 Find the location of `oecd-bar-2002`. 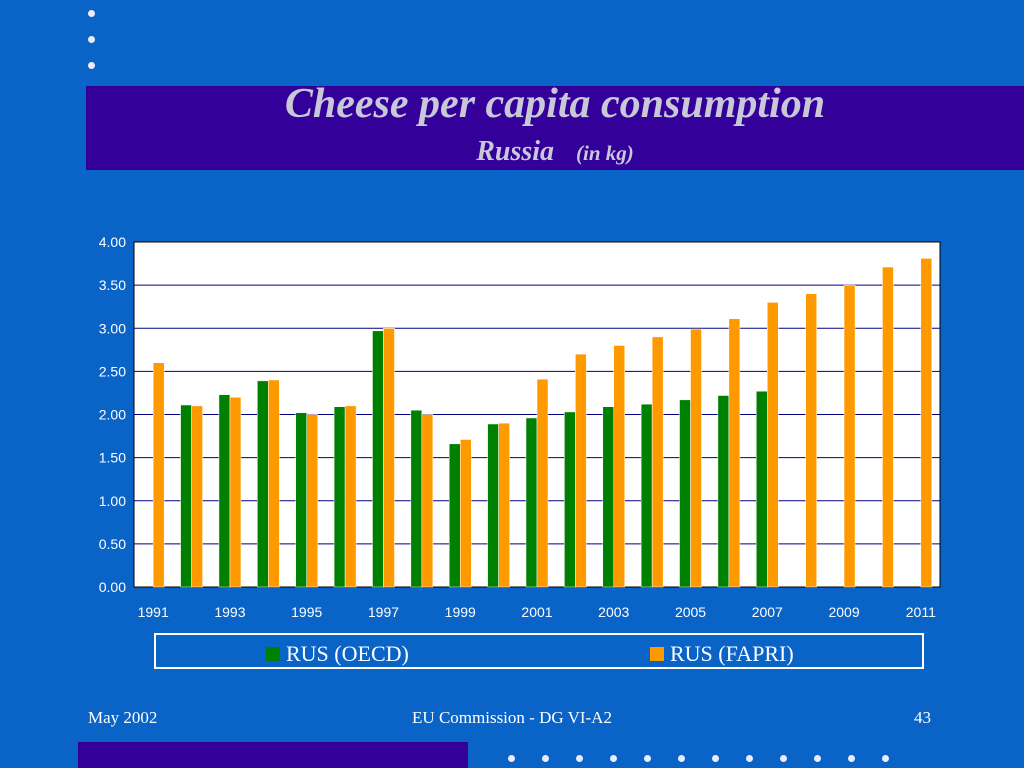

oecd-bar-2002 is located at coordinates (570, 499).